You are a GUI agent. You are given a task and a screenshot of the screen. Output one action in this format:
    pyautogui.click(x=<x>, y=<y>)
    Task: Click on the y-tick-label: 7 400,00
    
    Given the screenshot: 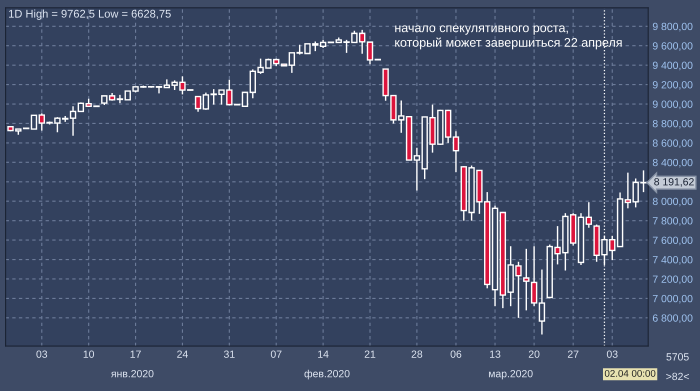 What is the action you would take?
    pyautogui.click(x=672, y=260)
    